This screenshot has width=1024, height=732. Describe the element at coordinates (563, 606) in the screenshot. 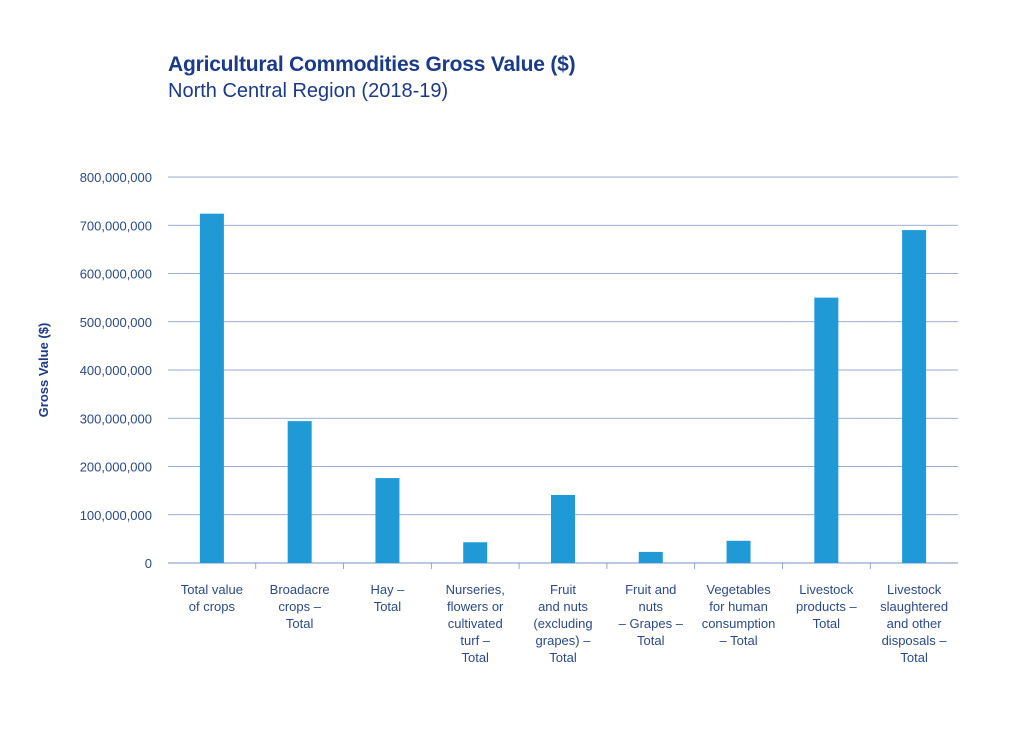

I see `x-category-label: and nuts` at that location.